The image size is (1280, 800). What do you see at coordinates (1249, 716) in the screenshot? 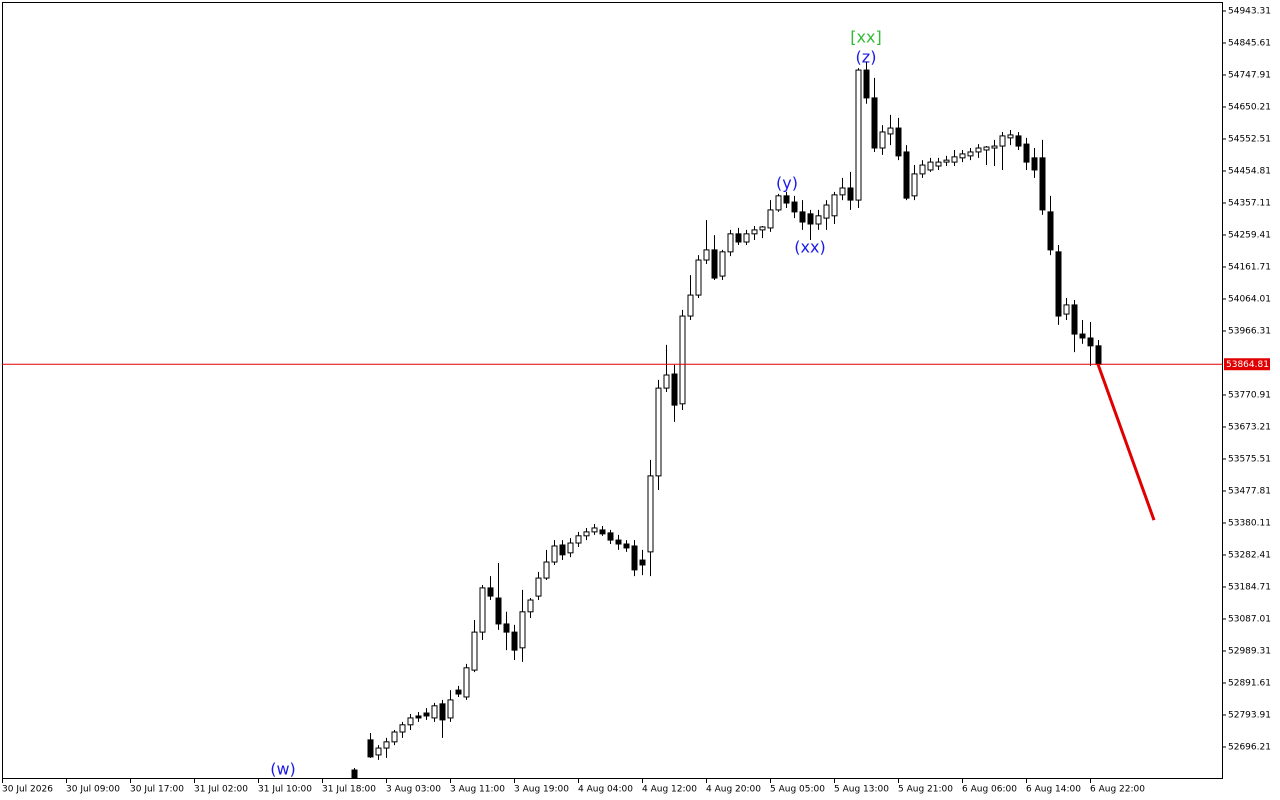
I see `y-tick-label: 52793.91` at bounding box center [1249, 716].